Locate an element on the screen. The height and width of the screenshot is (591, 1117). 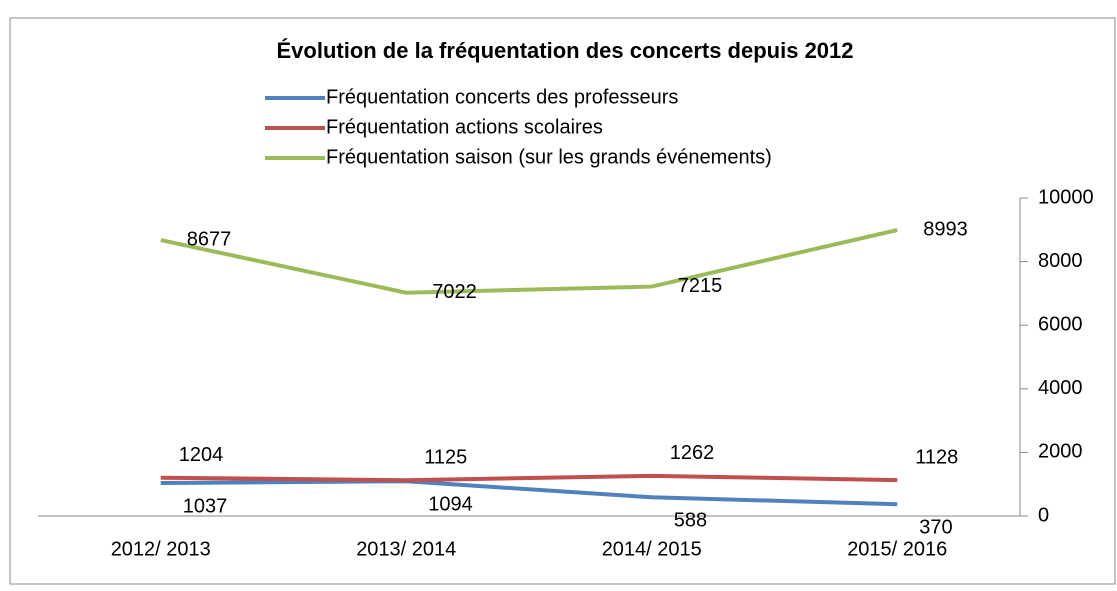
x-tick-label: 2015/ 2016 is located at coordinates (897, 549).